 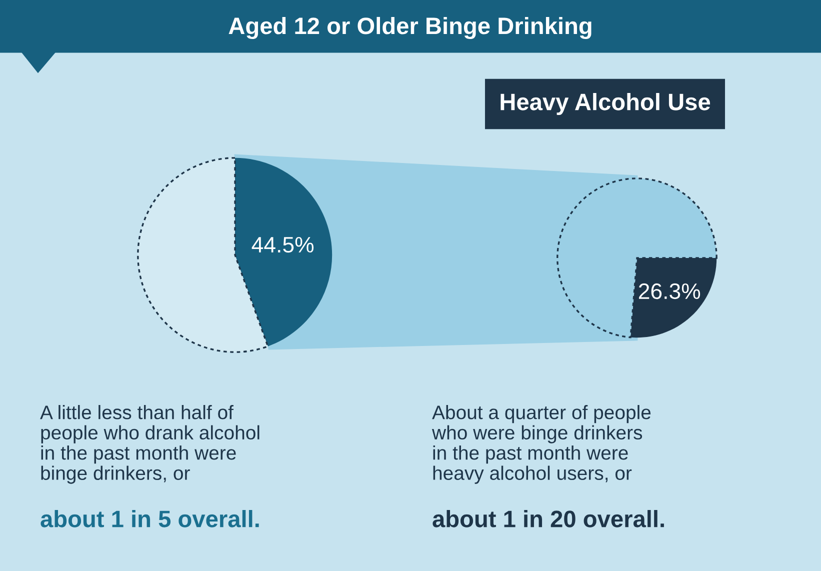 What do you see at coordinates (149, 519) in the screenshot?
I see `text: about 1 in 5 overall.` at bounding box center [149, 519].